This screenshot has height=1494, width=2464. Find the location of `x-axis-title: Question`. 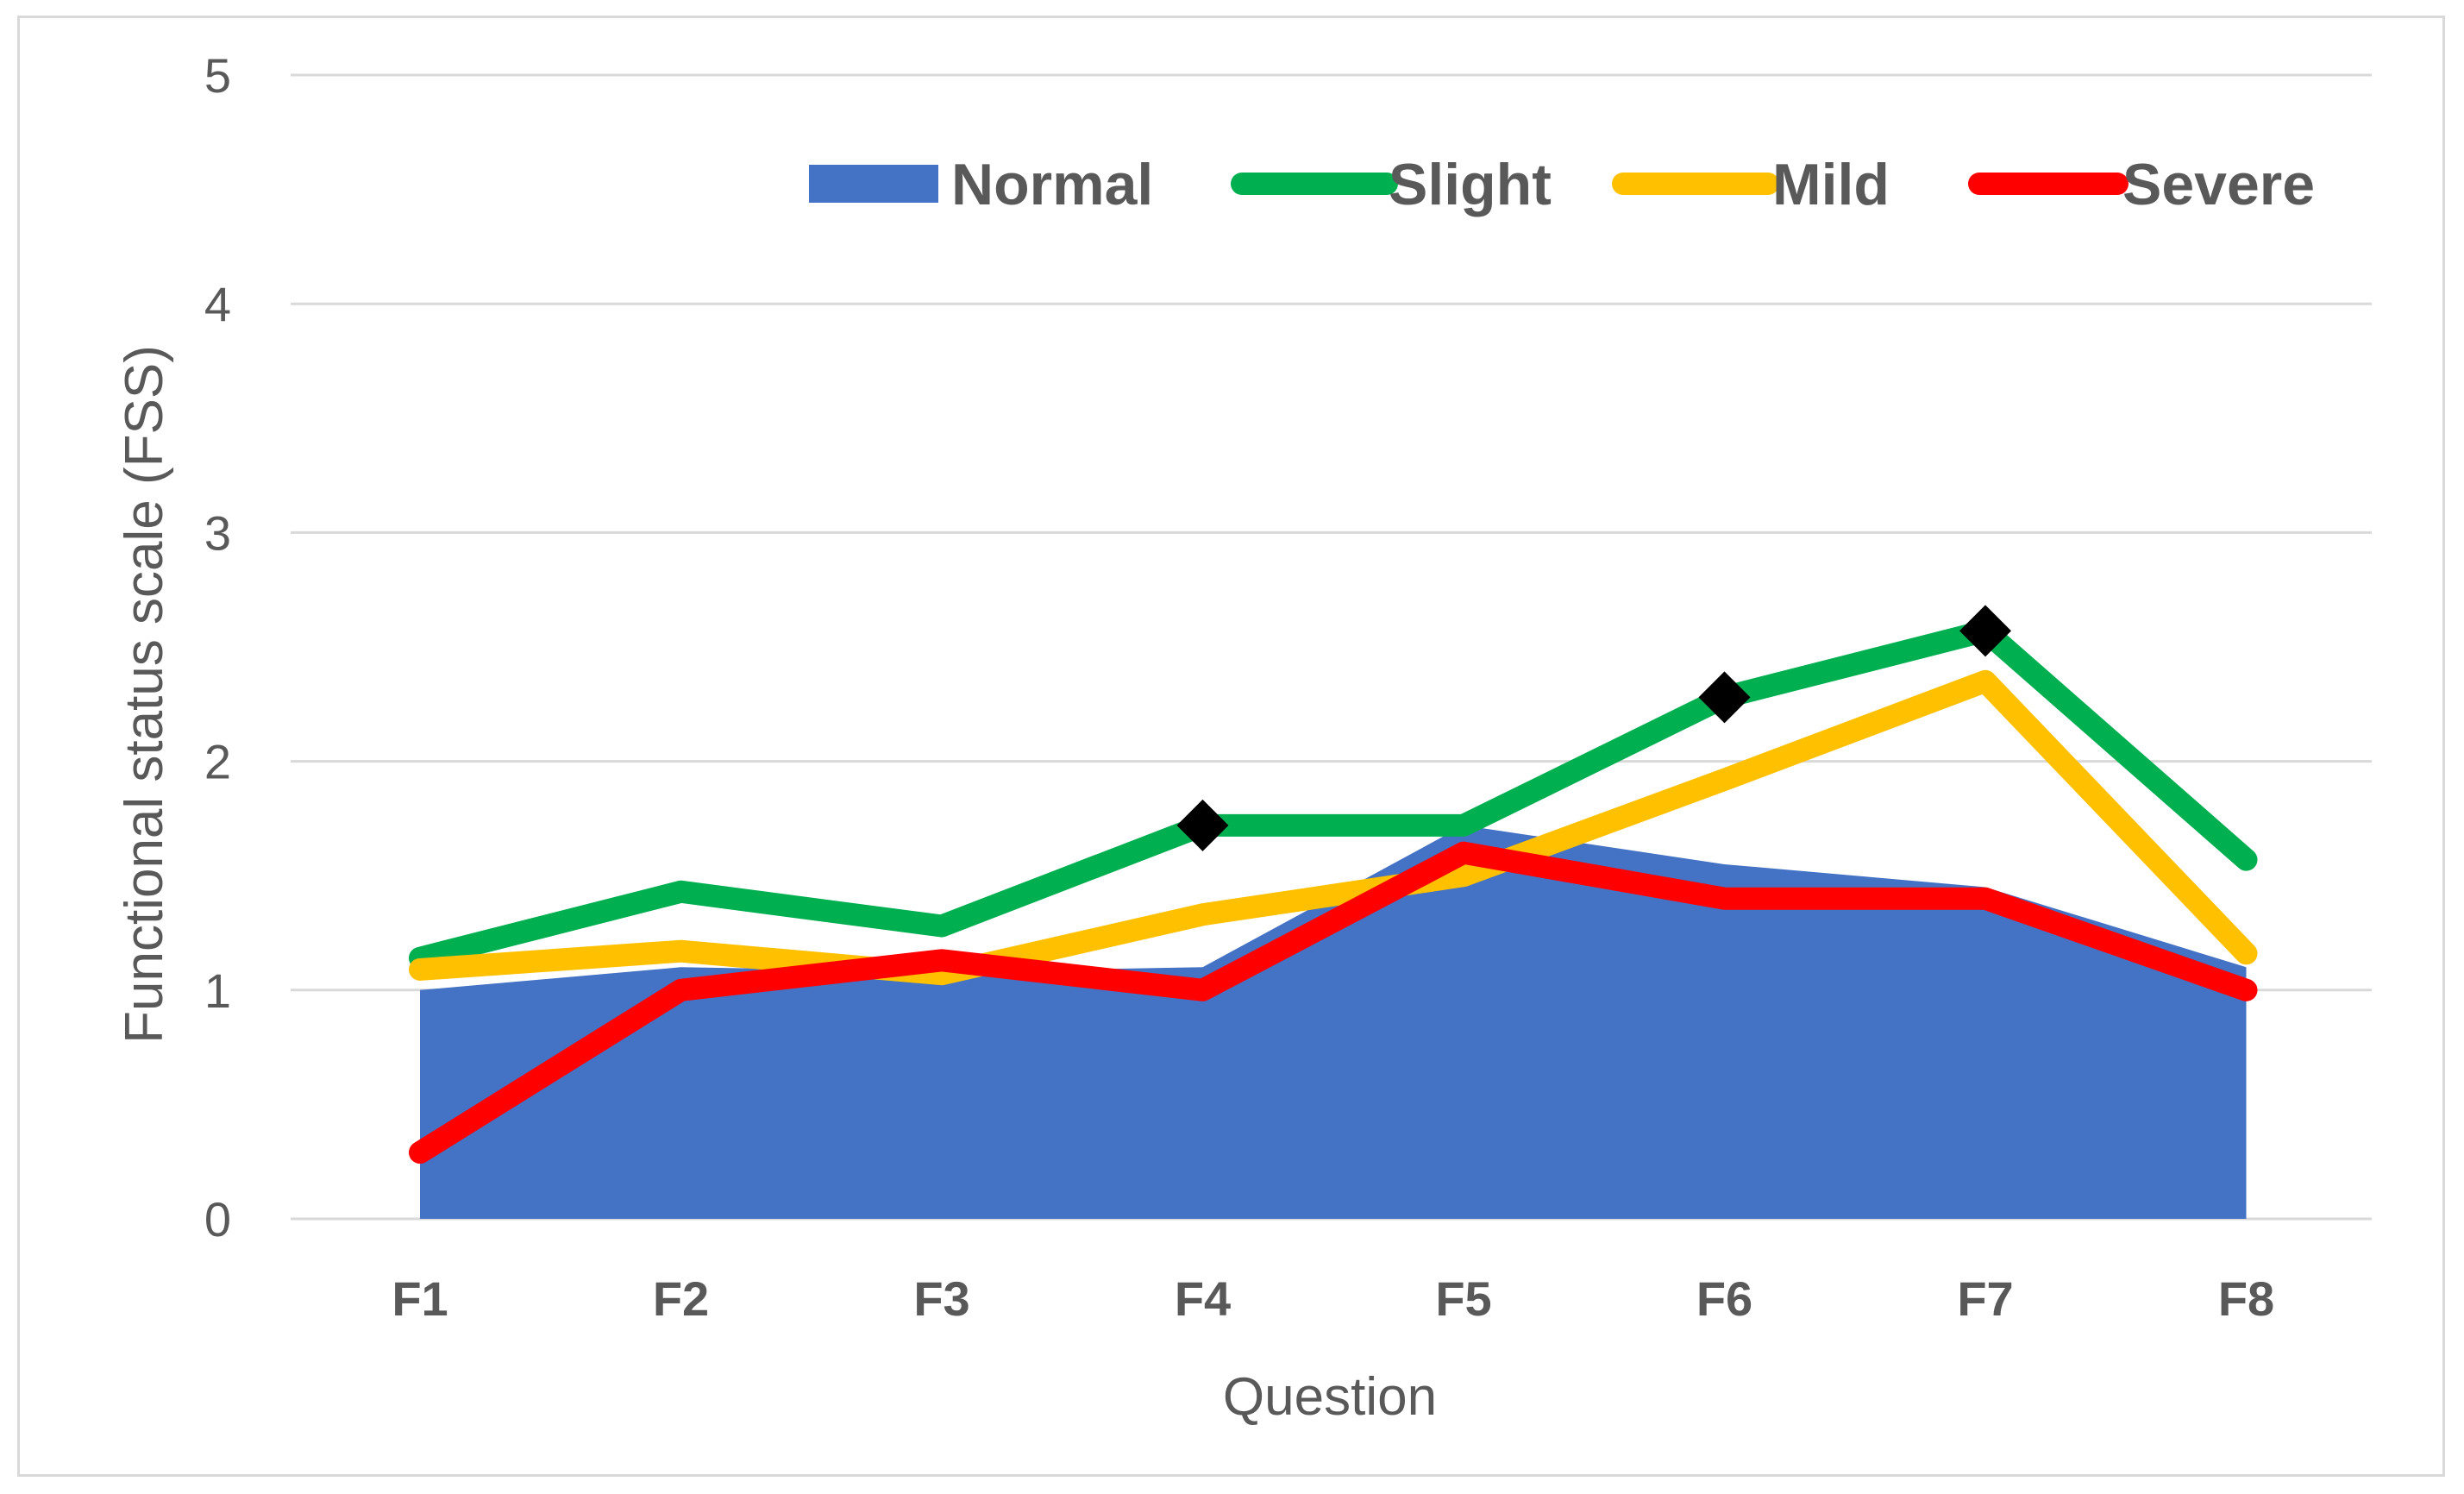

x-axis-title: Question is located at coordinates (1330, 1397).